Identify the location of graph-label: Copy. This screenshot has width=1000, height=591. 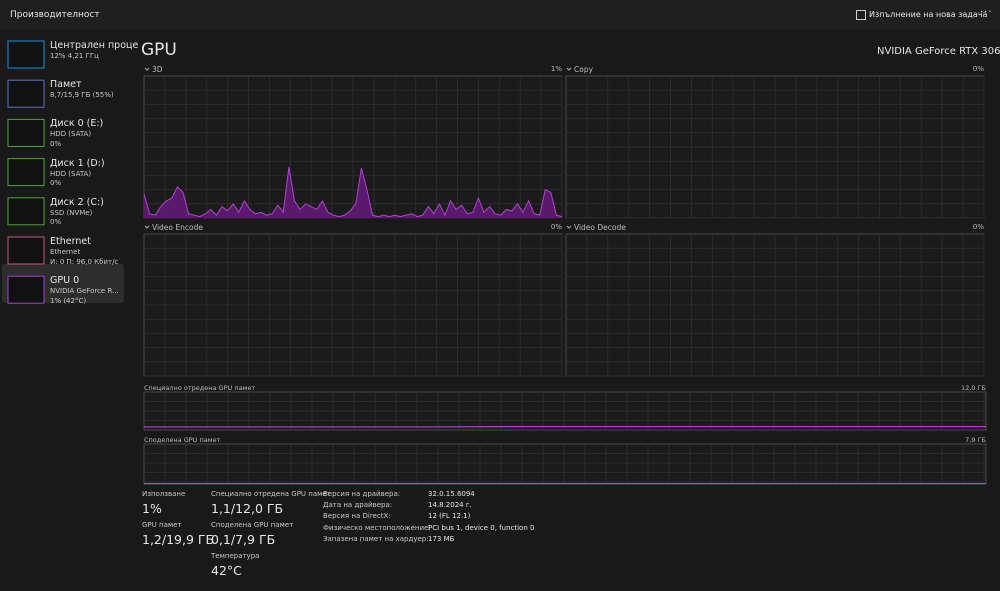
(583, 70).